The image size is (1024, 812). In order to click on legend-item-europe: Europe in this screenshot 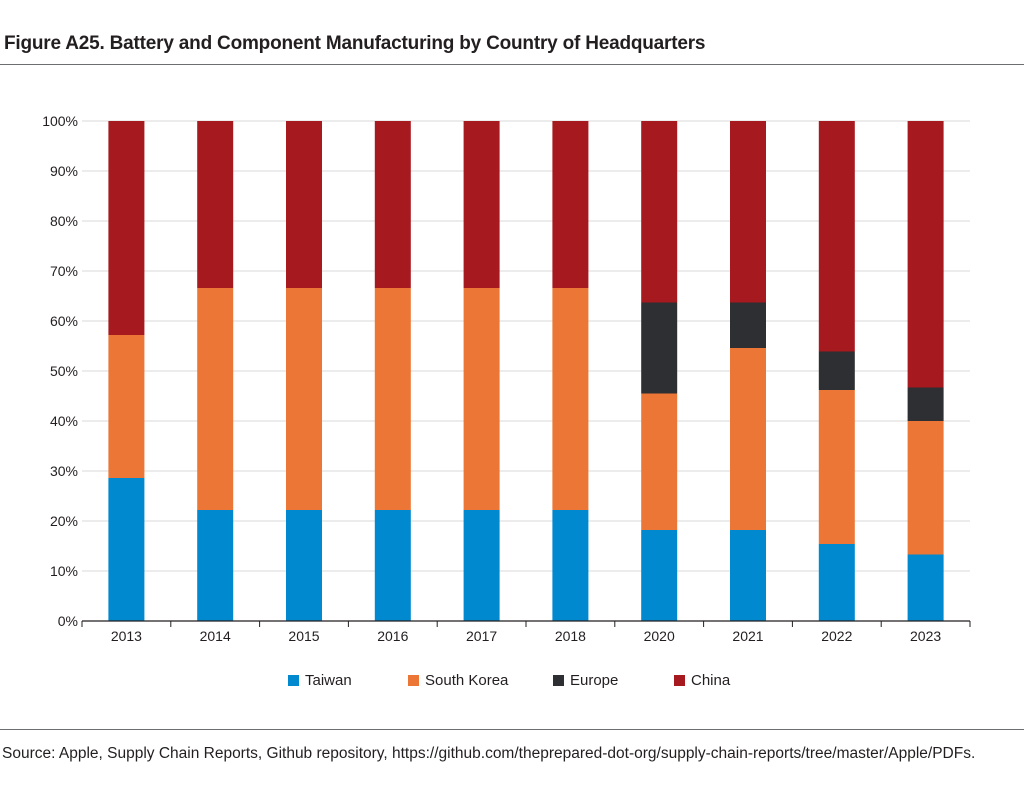, I will do `click(585, 680)`.